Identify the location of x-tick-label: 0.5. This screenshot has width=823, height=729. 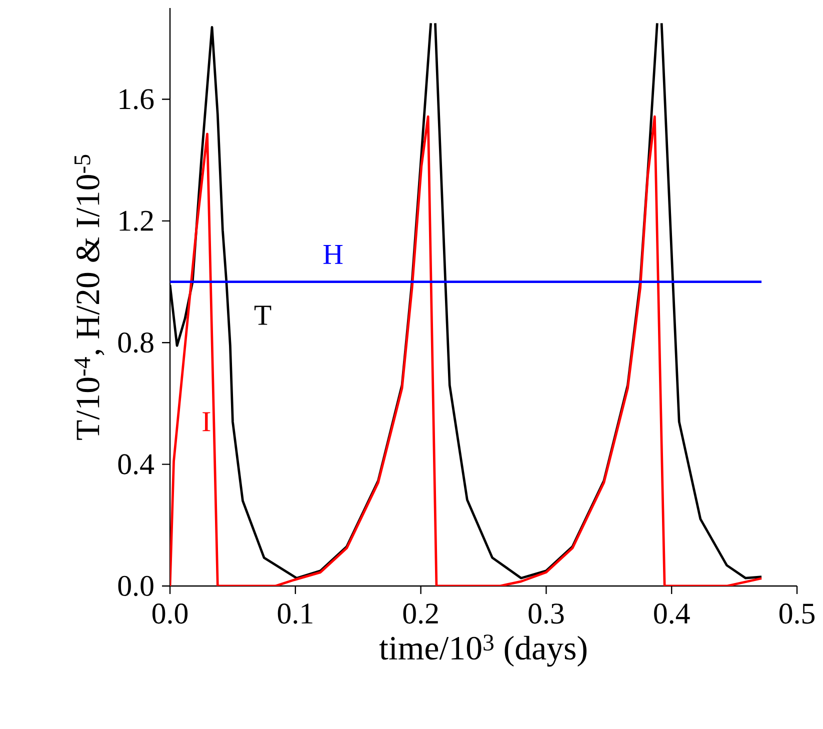
(797, 614).